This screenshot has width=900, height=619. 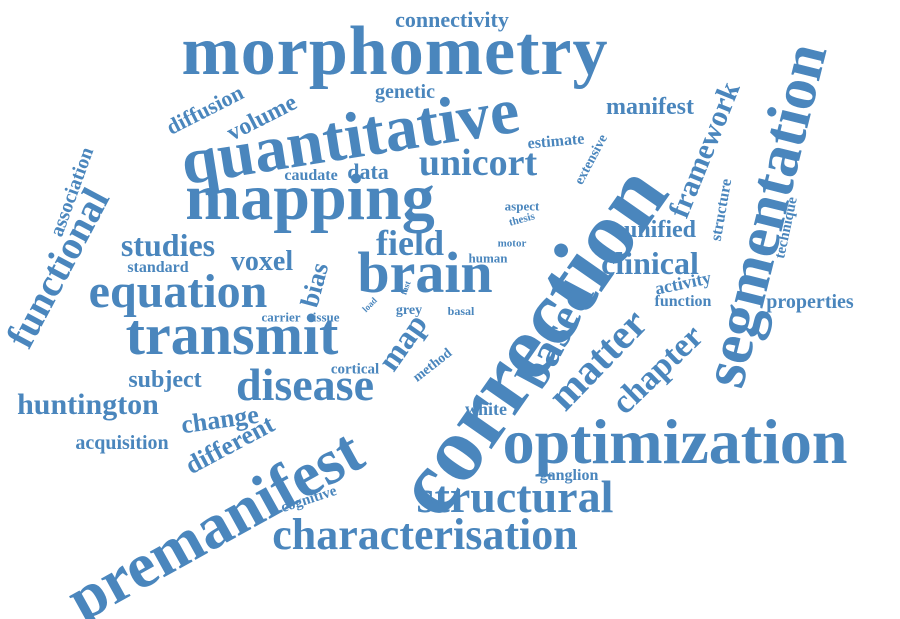 I want to click on word-tissue: tissue, so click(x=324, y=317).